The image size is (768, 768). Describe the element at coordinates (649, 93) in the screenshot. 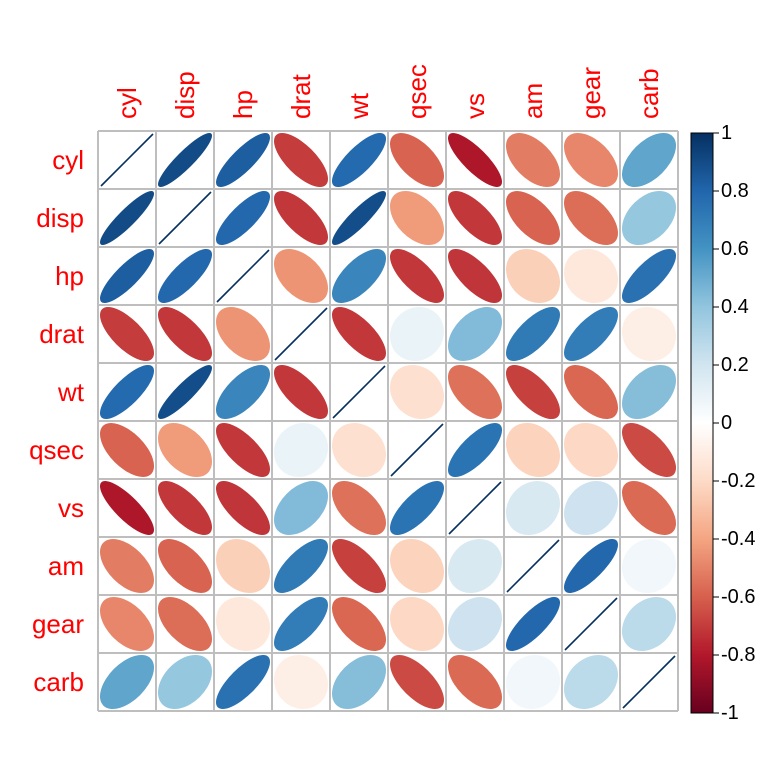

I see `column-label: carb` at that location.